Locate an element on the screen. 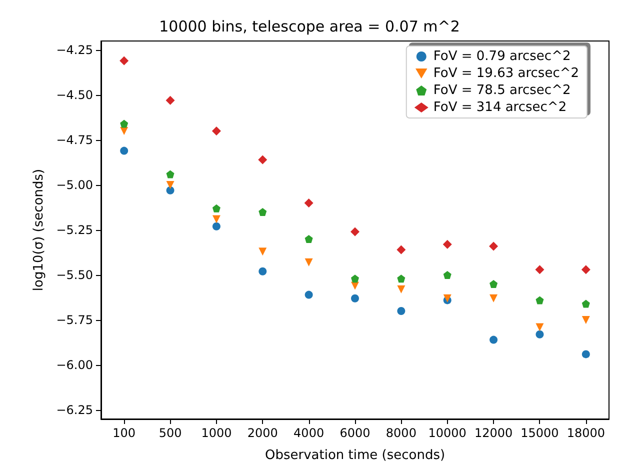 The width and height of the screenshot is (619, 476). x-tick-label: 4000 is located at coordinates (309, 433).